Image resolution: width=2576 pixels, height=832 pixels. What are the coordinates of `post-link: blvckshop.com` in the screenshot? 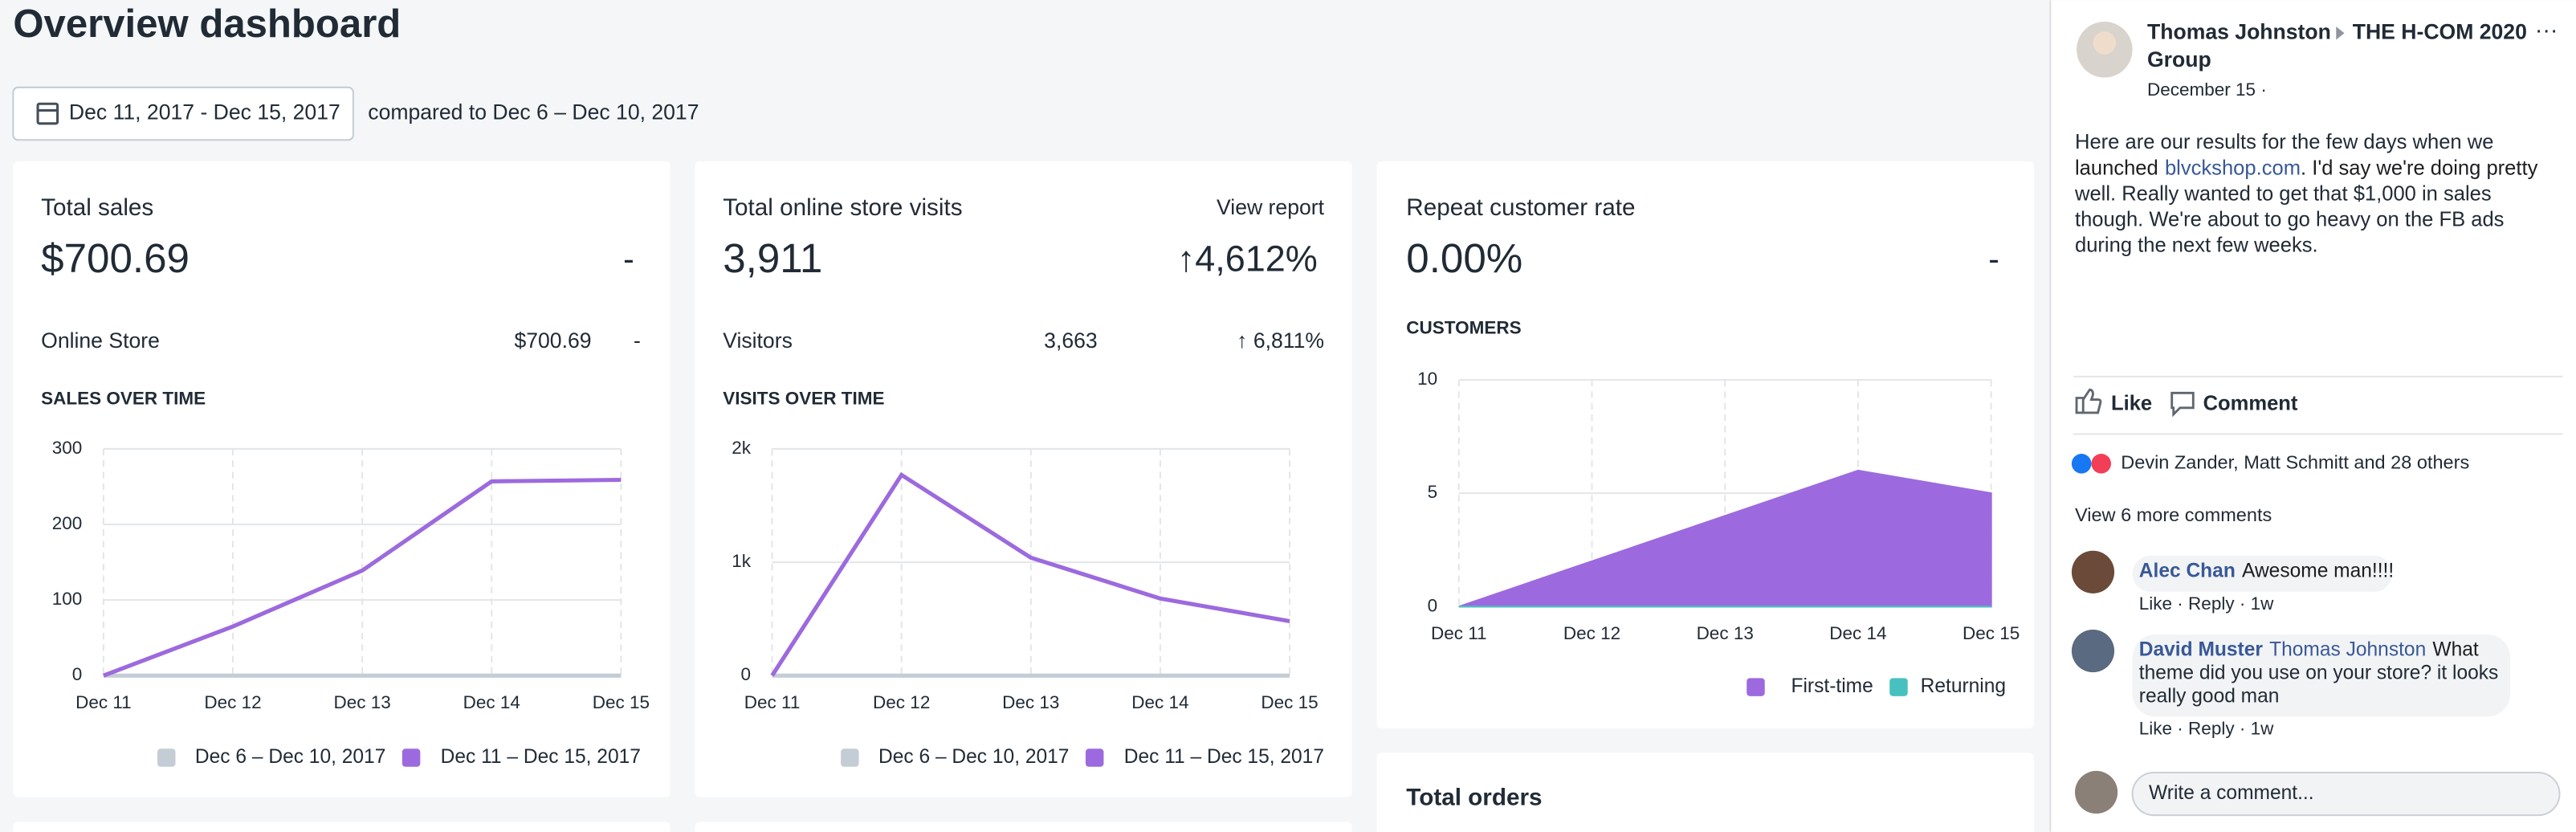 It's located at (2233, 168).